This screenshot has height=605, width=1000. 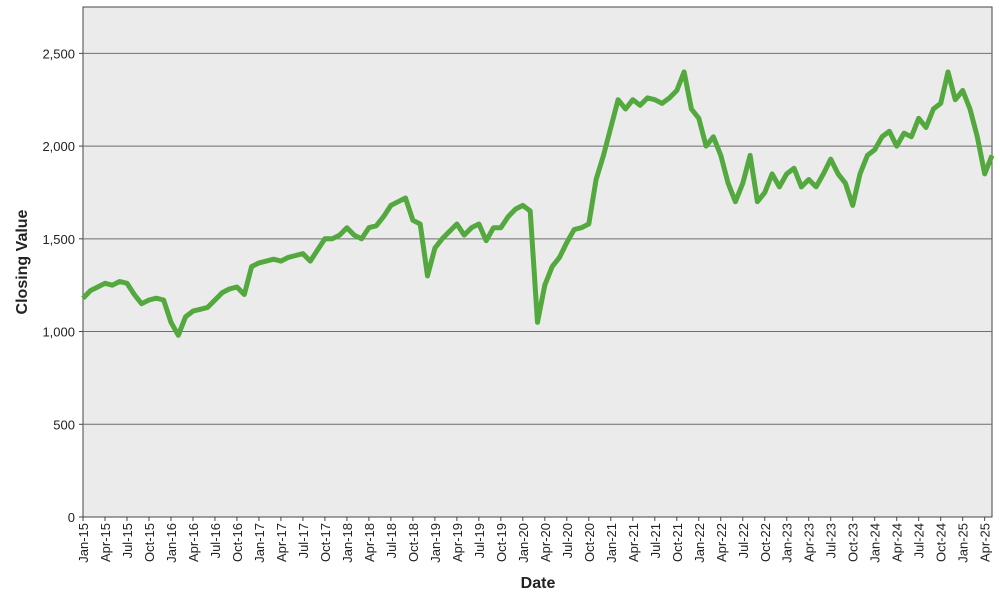 What do you see at coordinates (809, 542) in the screenshot?
I see `x-tick-label: Apr-23` at bounding box center [809, 542].